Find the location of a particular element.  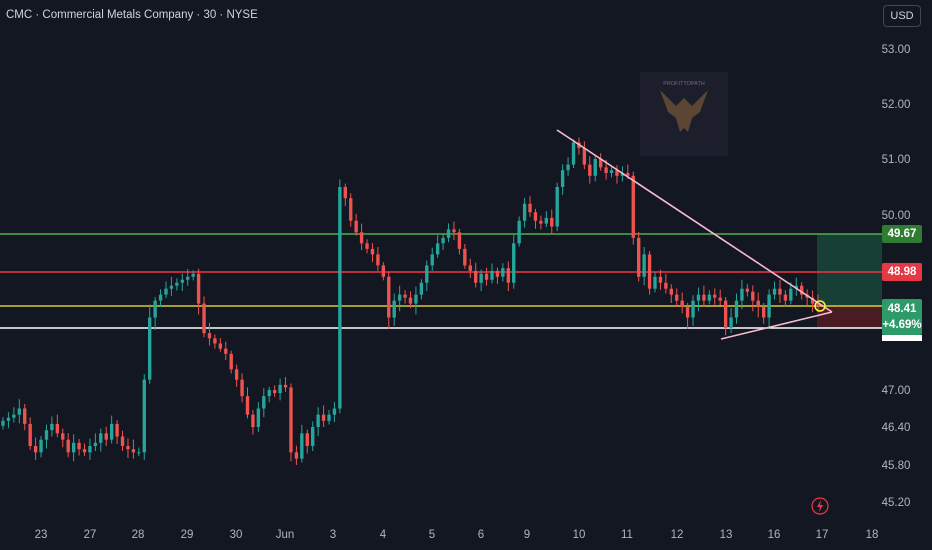

position-profit-zone is located at coordinates (849, 270).